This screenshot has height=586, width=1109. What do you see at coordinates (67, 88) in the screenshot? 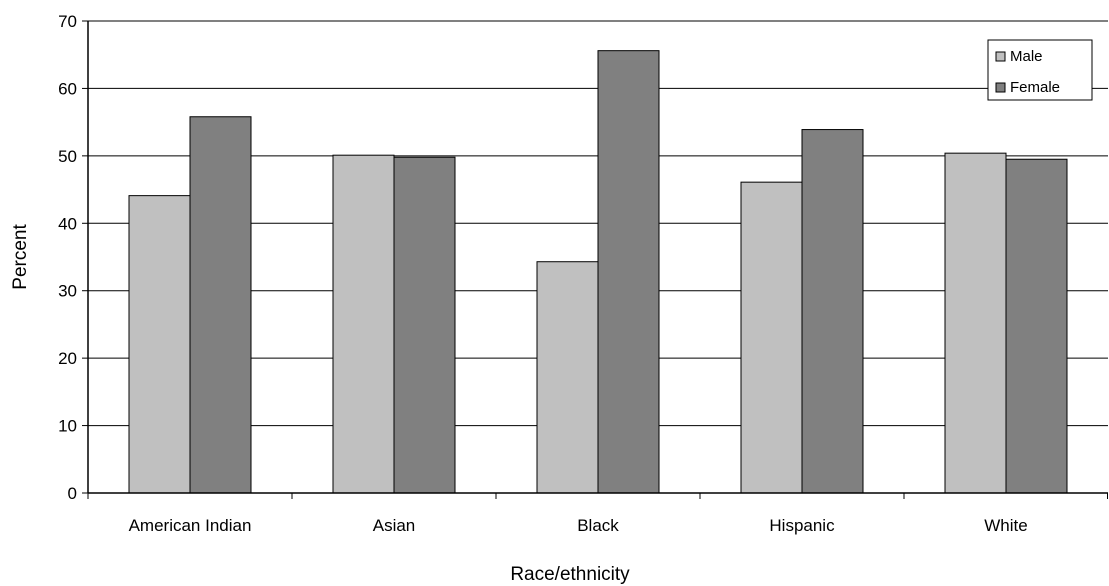
I see `y-tick-label: 60` at bounding box center [67, 88].